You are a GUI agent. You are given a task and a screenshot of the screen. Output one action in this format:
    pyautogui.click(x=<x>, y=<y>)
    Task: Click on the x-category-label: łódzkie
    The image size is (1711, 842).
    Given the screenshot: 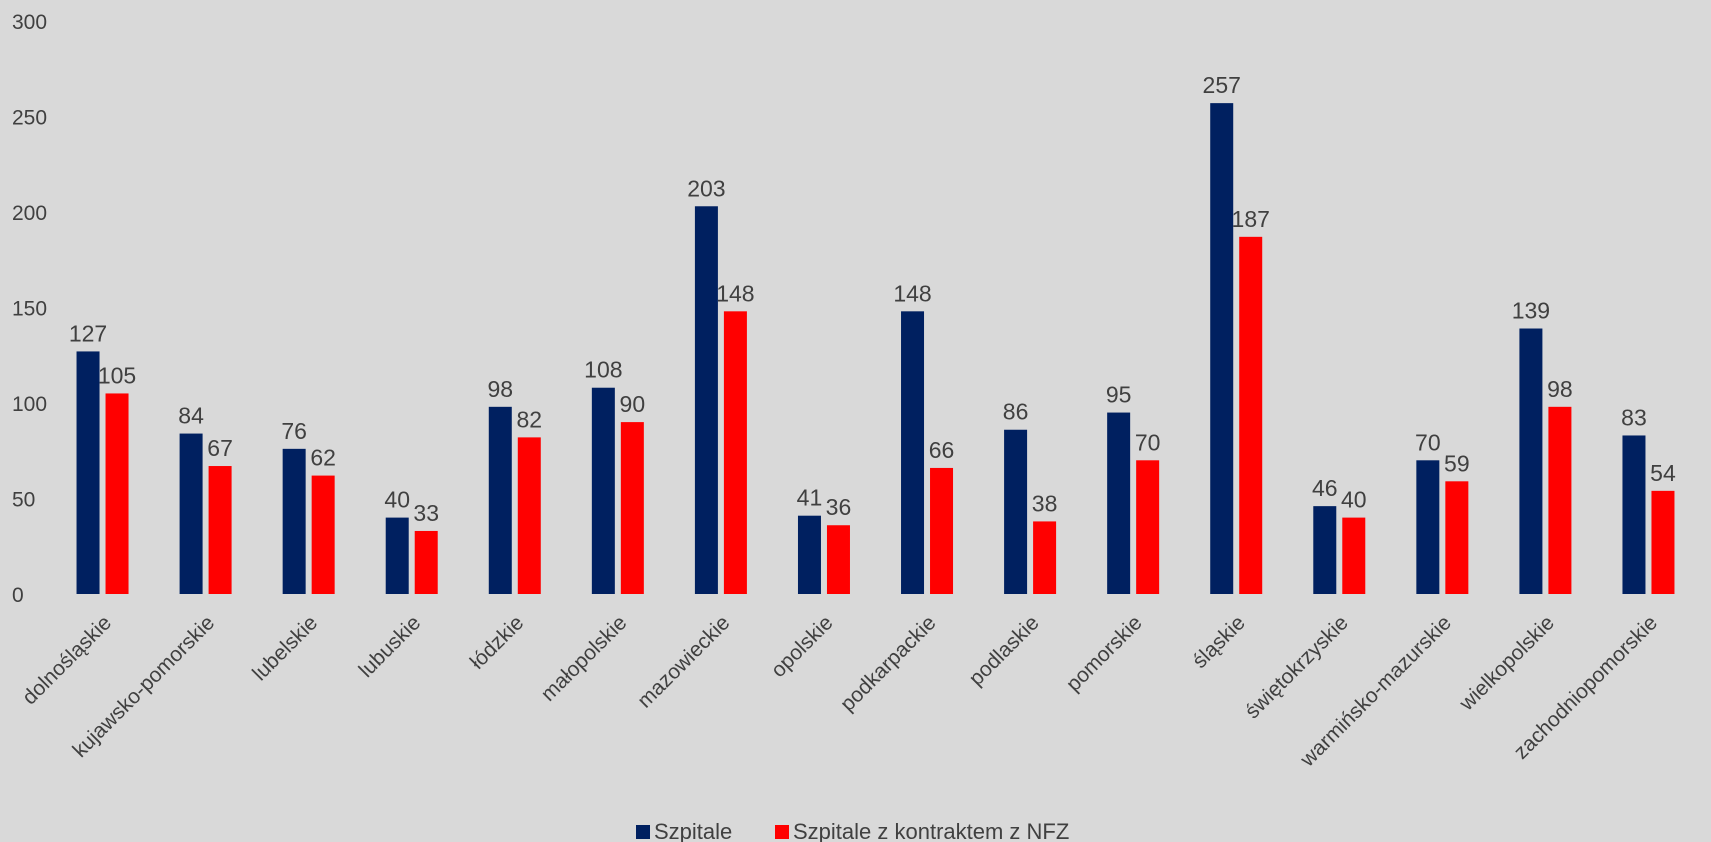 What is the action you would take?
    pyautogui.click(x=497, y=642)
    